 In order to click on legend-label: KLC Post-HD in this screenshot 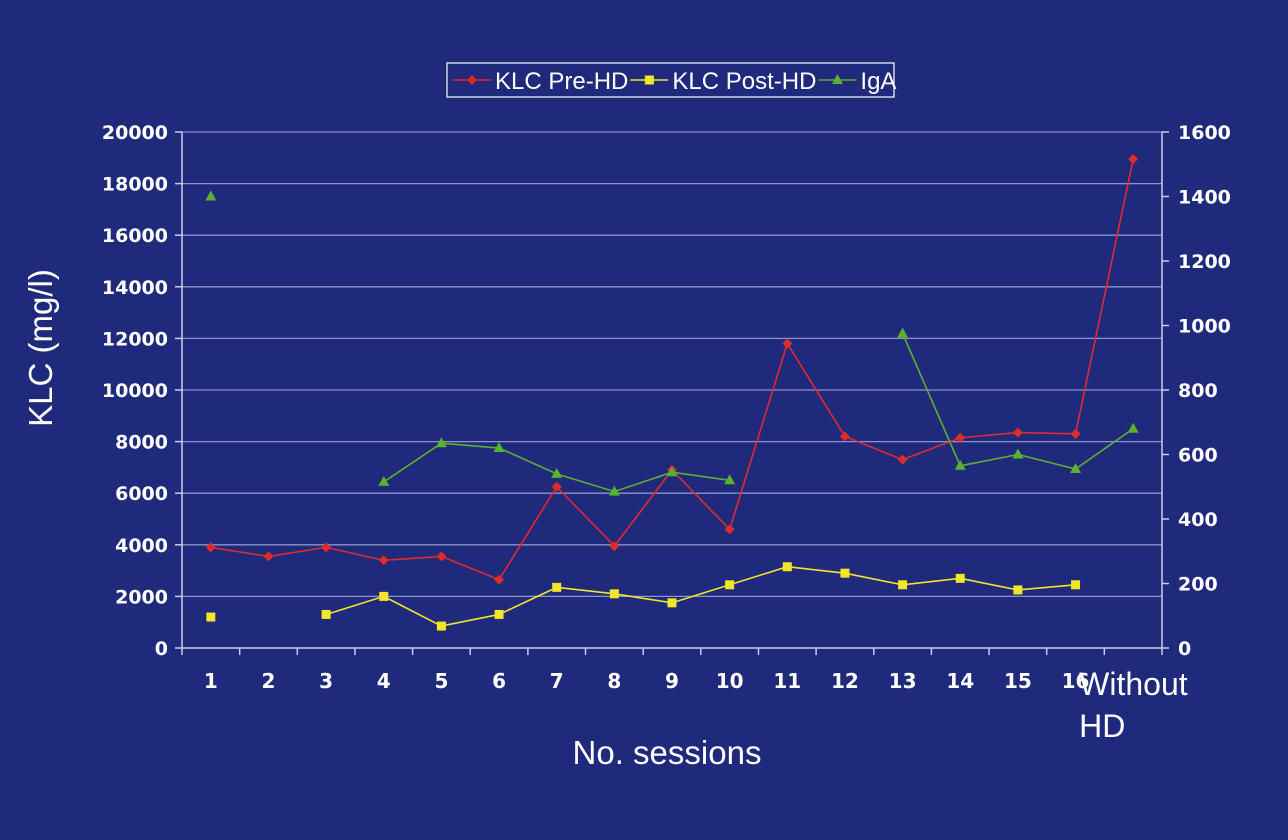, I will do `click(744, 81)`.